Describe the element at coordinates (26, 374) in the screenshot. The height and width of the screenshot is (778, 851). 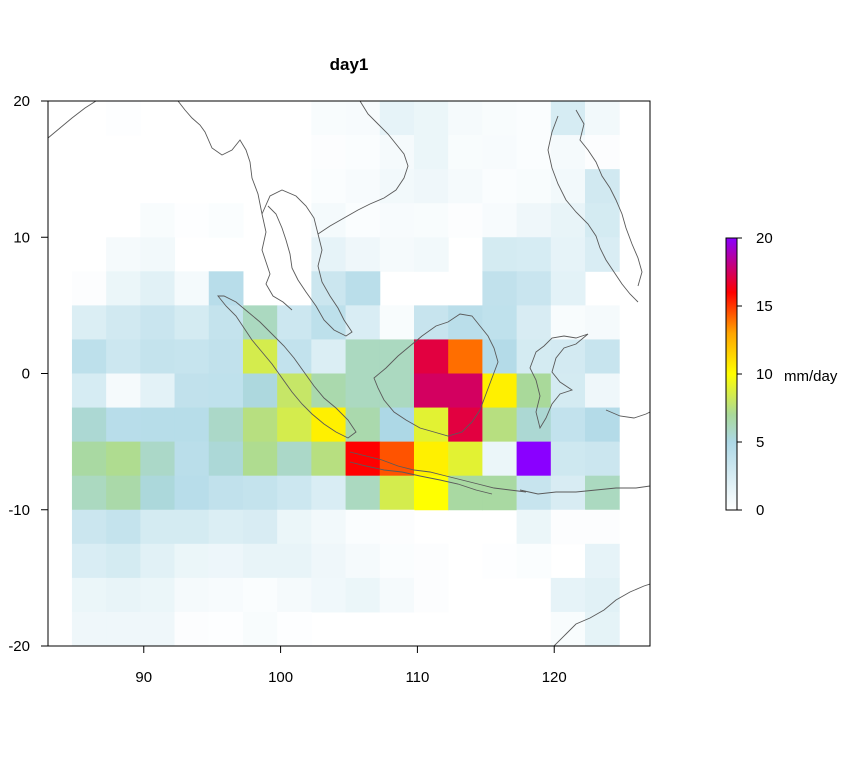
I see `y-tick-label: 0` at that location.